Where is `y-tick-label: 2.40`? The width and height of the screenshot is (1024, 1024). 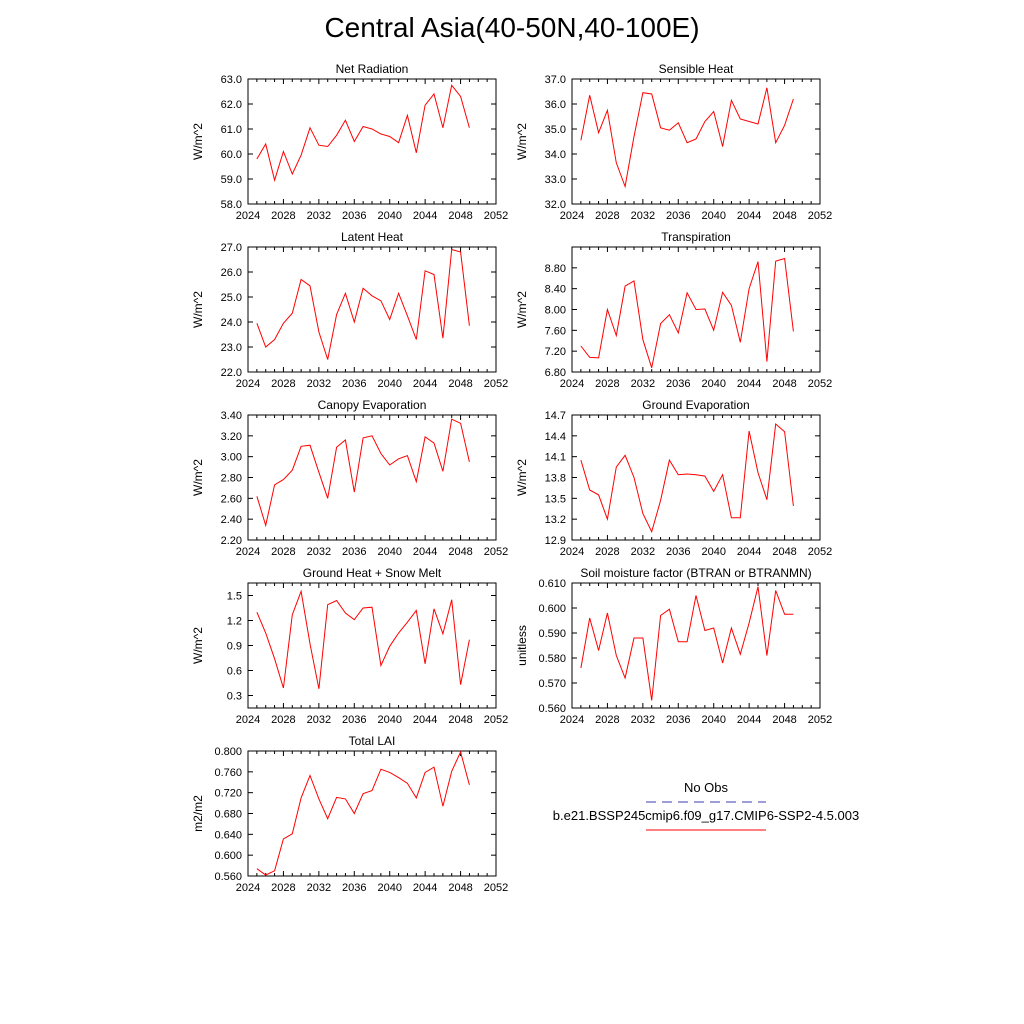 y-tick-label: 2.40 is located at coordinates (231, 520).